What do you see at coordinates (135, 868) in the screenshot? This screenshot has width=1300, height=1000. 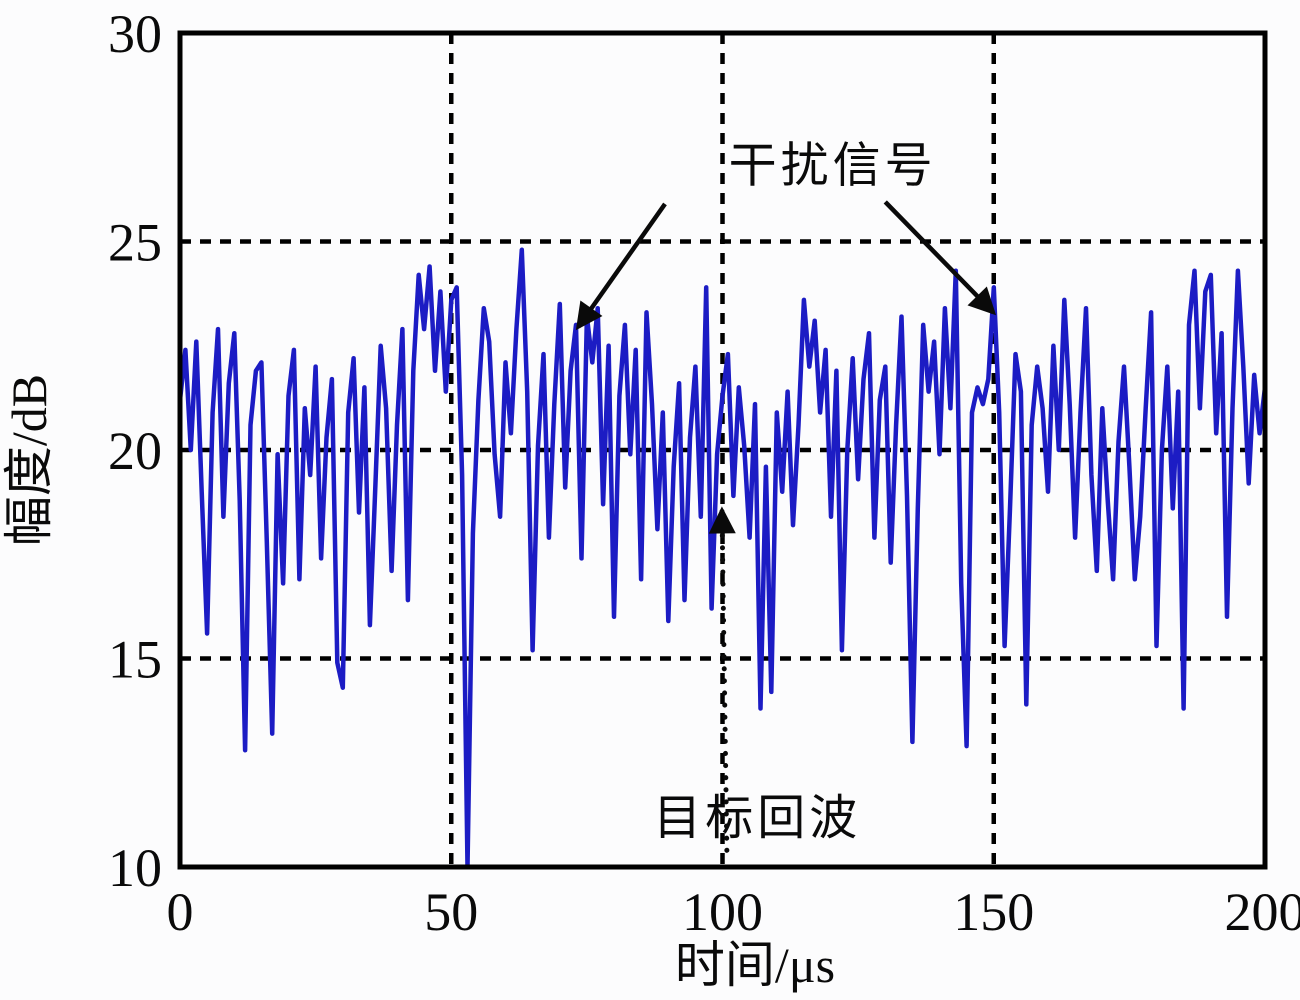 I see `y-tick-label-10: 10` at bounding box center [135, 868].